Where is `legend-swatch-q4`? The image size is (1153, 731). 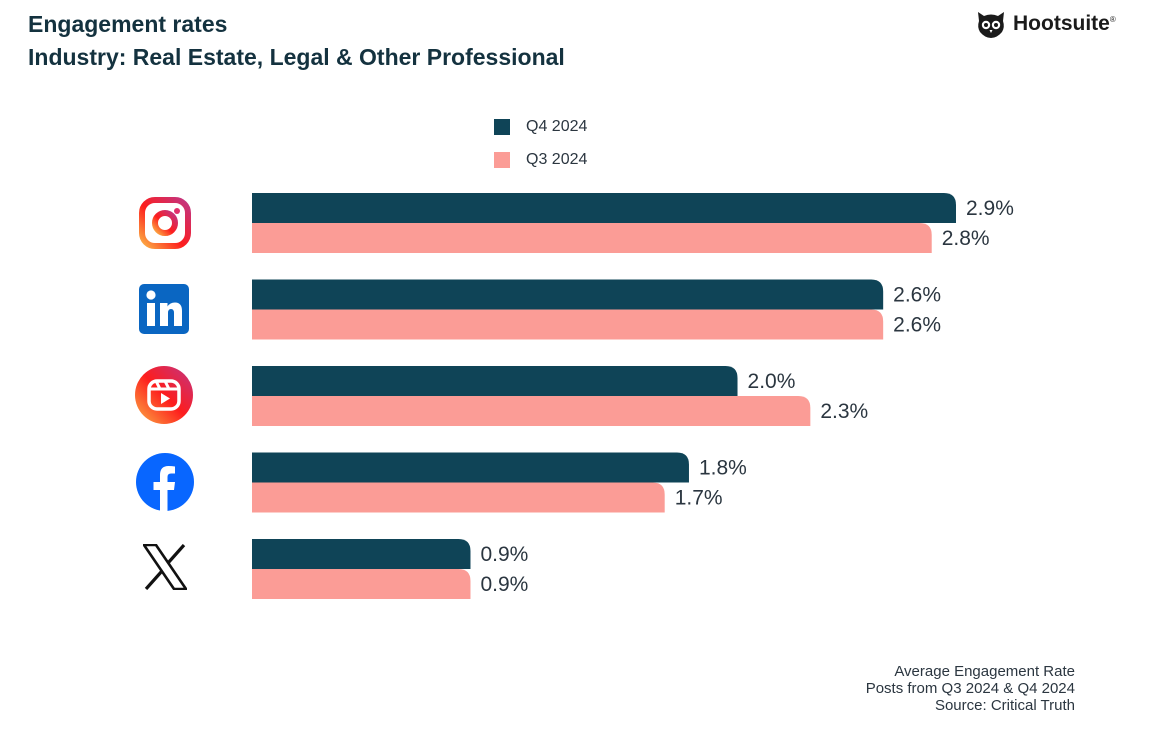 legend-swatch-q4 is located at coordinates (502, 126).